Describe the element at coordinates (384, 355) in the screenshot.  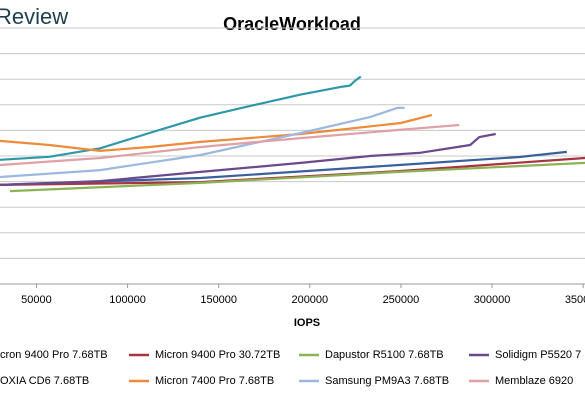
I see `legend-label: Dapustor R5100 7.68TB` at that location.